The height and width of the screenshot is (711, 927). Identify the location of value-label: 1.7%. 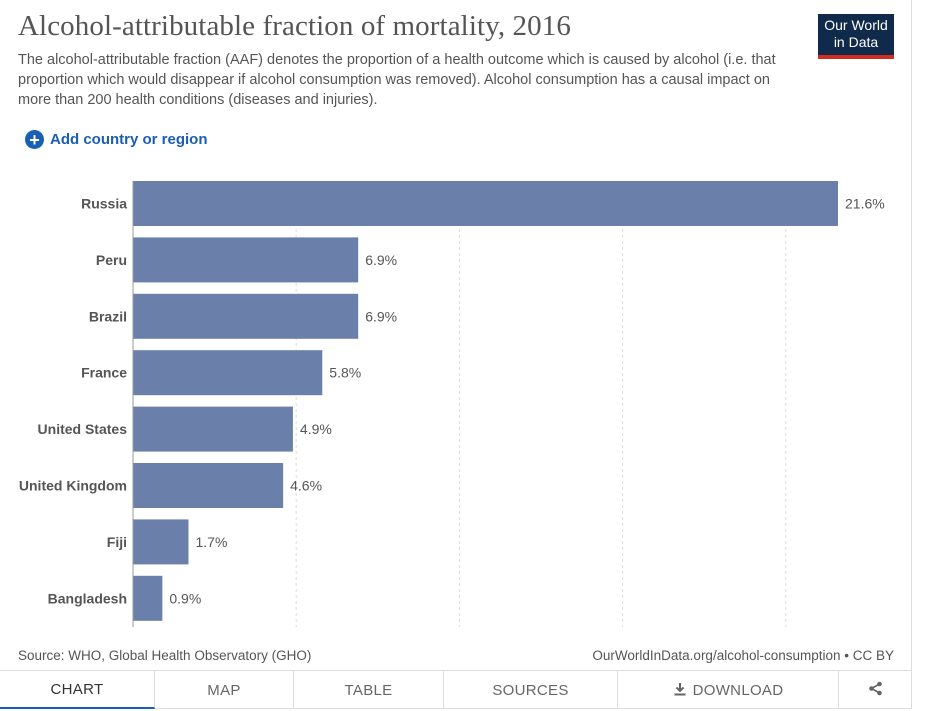
(211, 542).